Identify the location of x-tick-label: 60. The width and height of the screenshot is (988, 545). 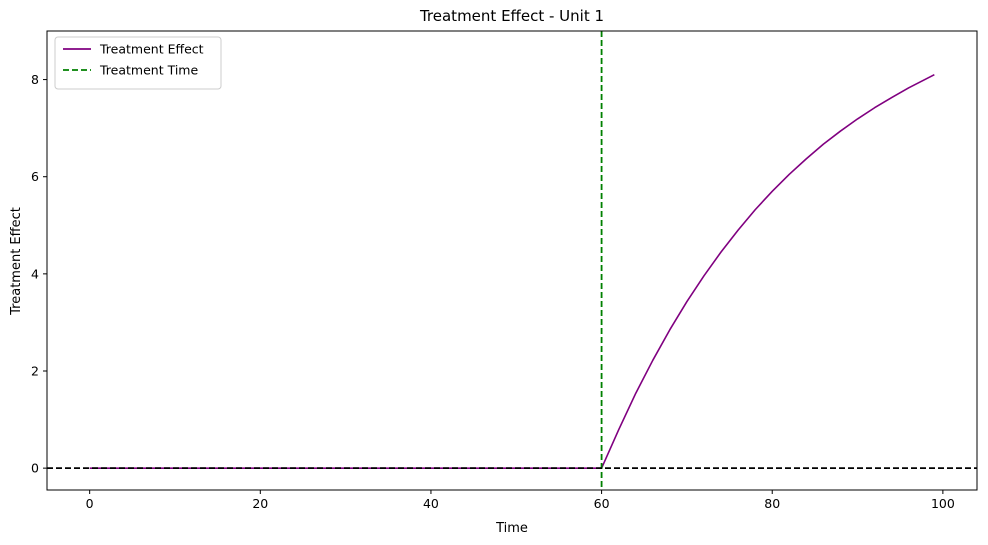
(602, 503).